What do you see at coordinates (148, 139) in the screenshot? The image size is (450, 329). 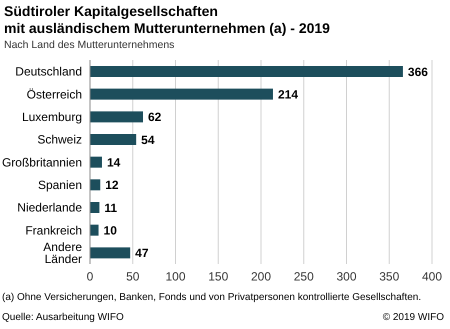 I see `data-label: 54` at bounding box center [148, 139].